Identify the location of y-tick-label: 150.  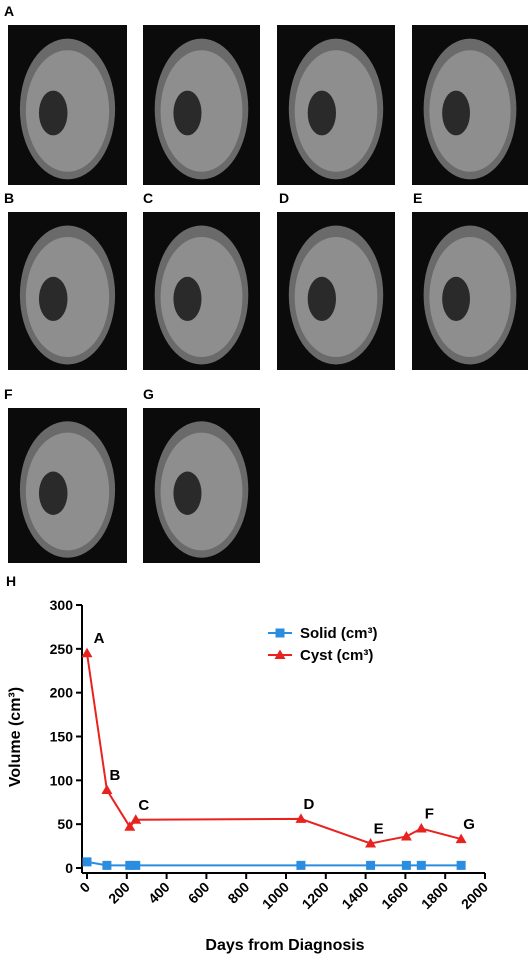
(62, 737).